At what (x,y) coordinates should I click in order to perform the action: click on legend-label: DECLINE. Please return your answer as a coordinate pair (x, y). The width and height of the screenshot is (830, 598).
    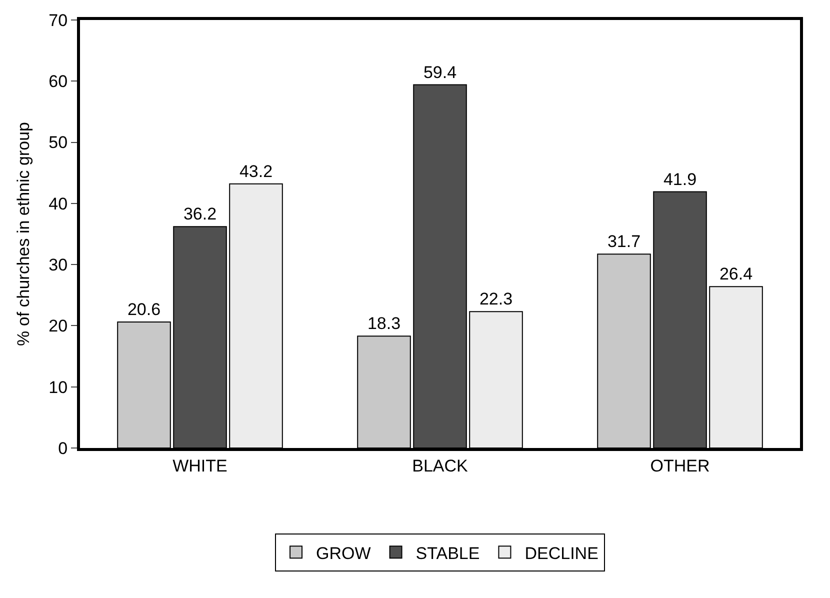
    Looking at the image, I should click on (561, 553).